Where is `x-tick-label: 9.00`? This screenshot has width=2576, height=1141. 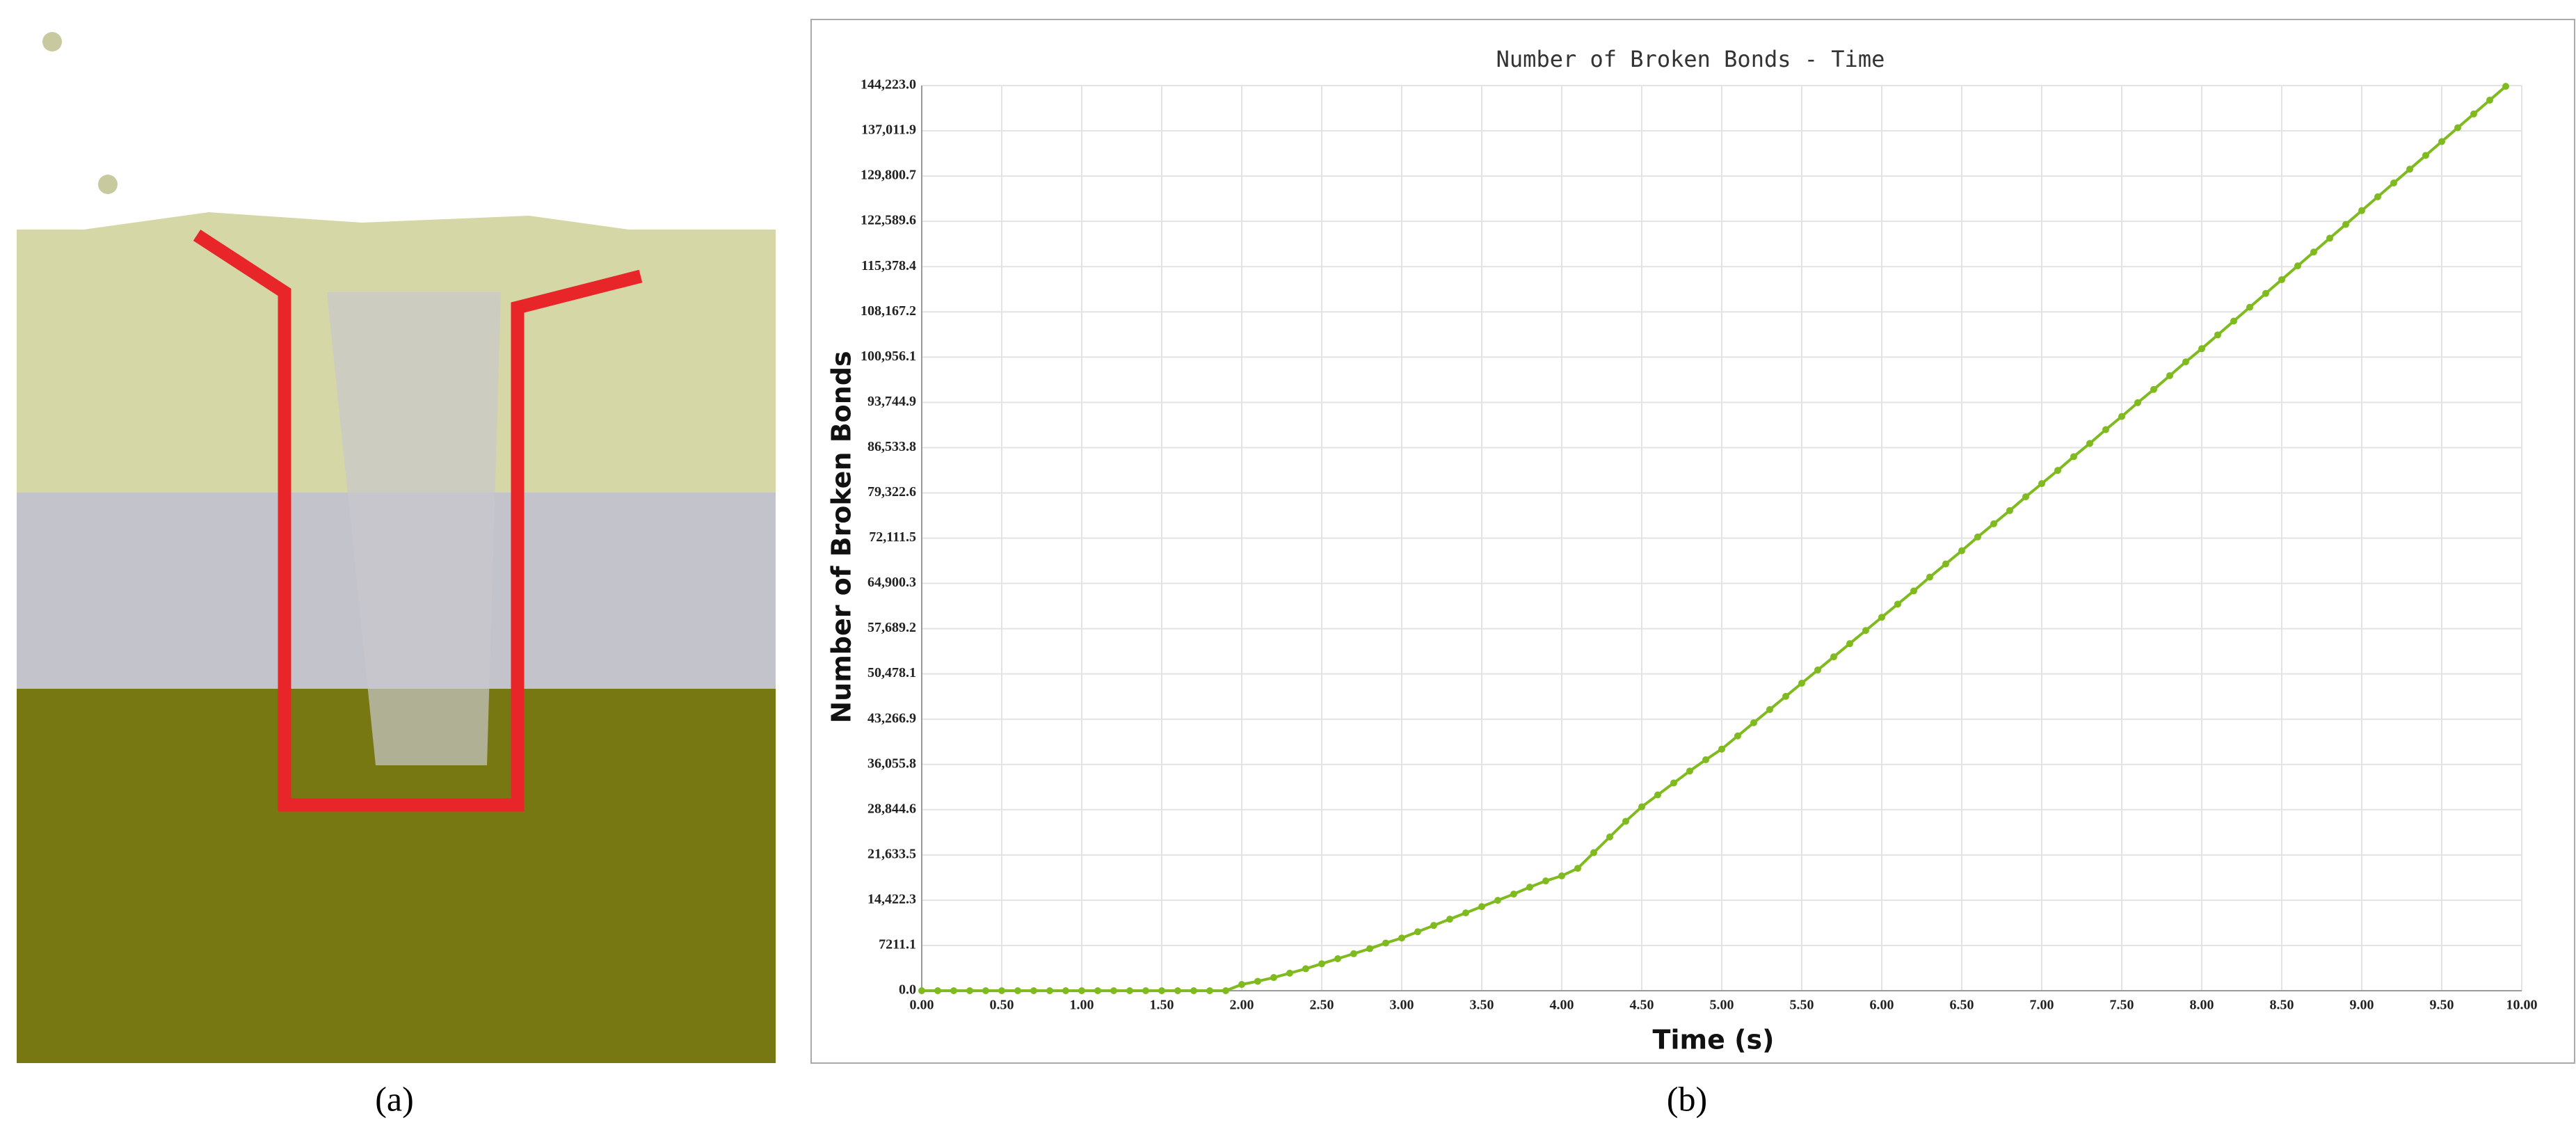 x-tick-label: 9.00 is located at coordinates (2362, 1005).